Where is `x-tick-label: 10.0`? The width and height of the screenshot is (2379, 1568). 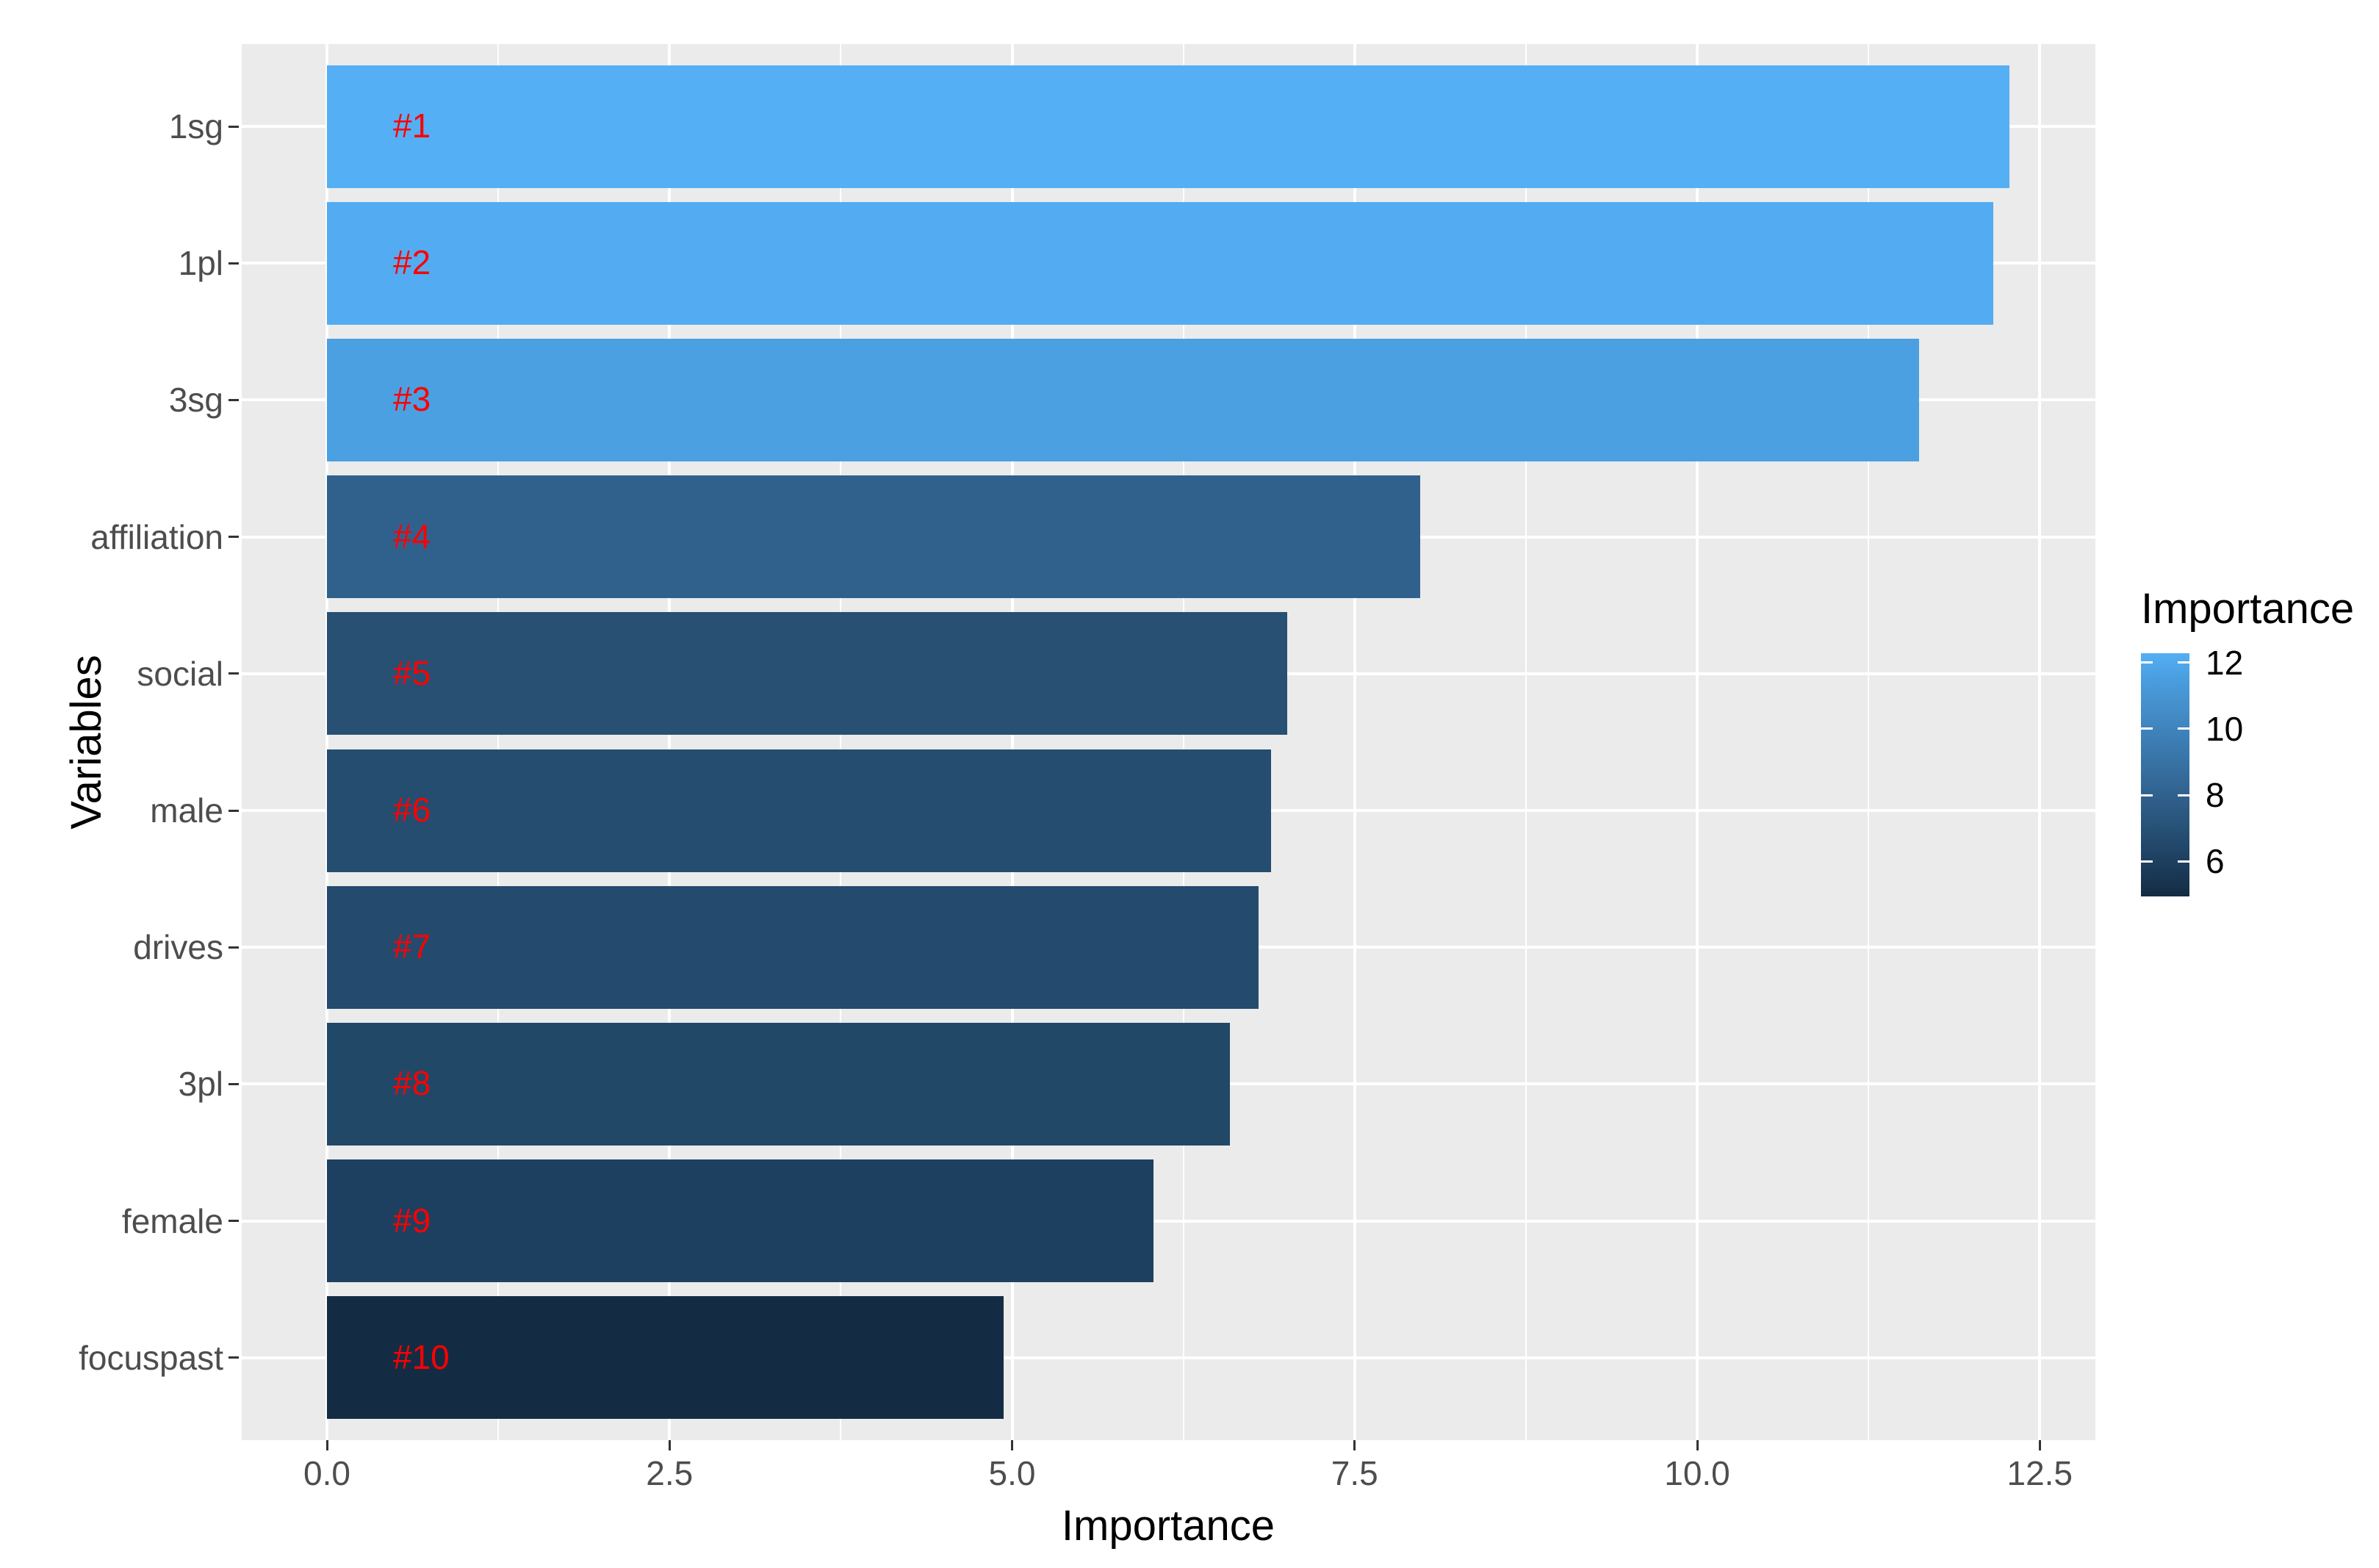 x-tick-label: 10.0 is located at coordinates (1697, 1473).